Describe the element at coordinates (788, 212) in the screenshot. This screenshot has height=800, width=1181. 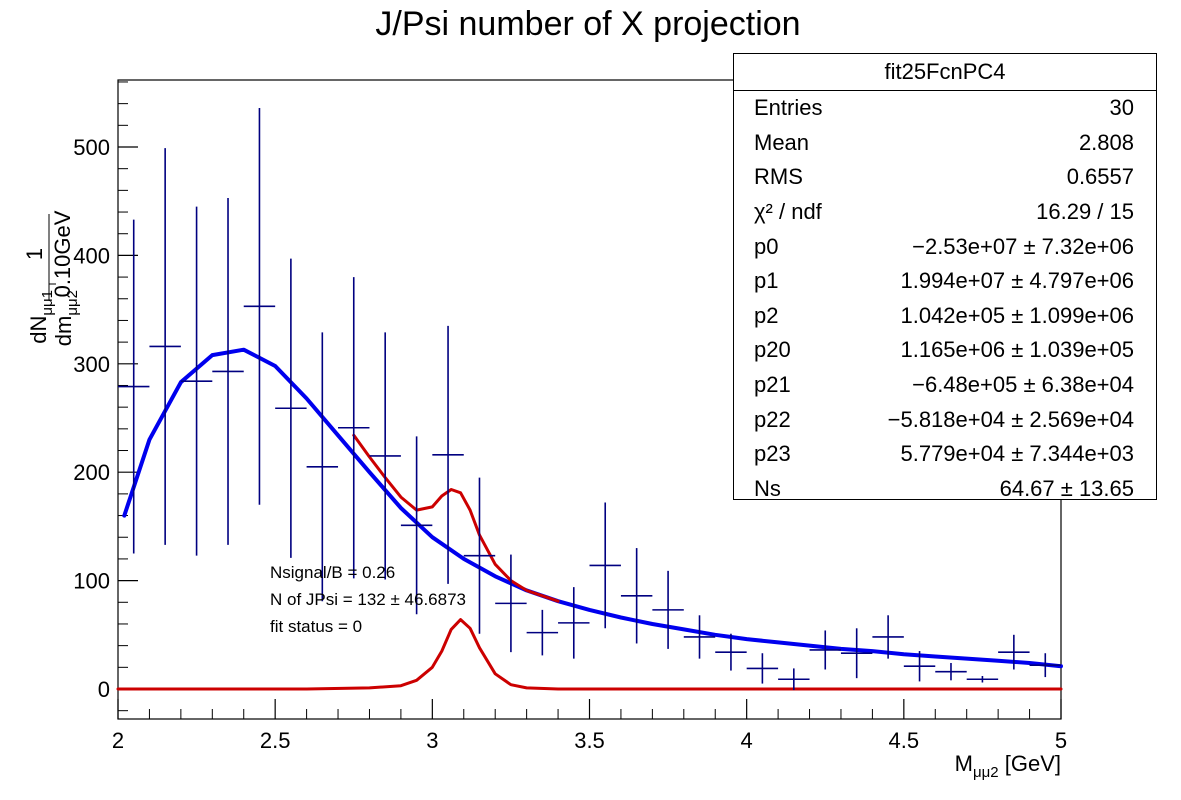
I see `stats-label: χ² / ndf` at that location.